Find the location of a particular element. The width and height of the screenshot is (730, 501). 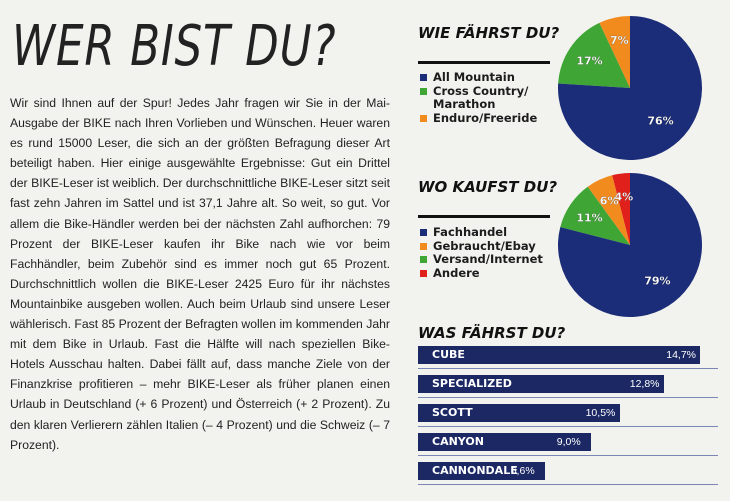

pie-data-label: 17% is located at coordinates (589, 60).